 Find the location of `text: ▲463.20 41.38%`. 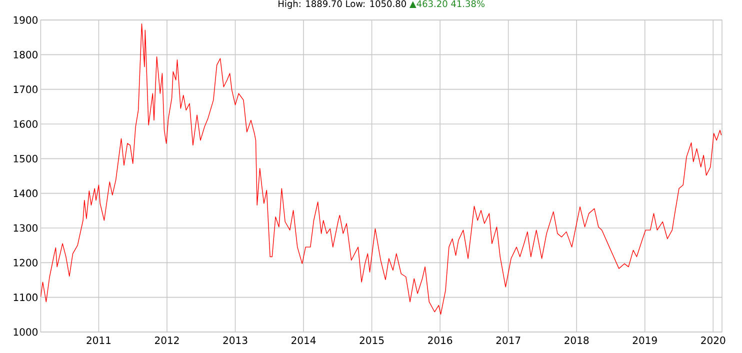

text: ▲463.20 41.38% is located at coordinates (447, 4).